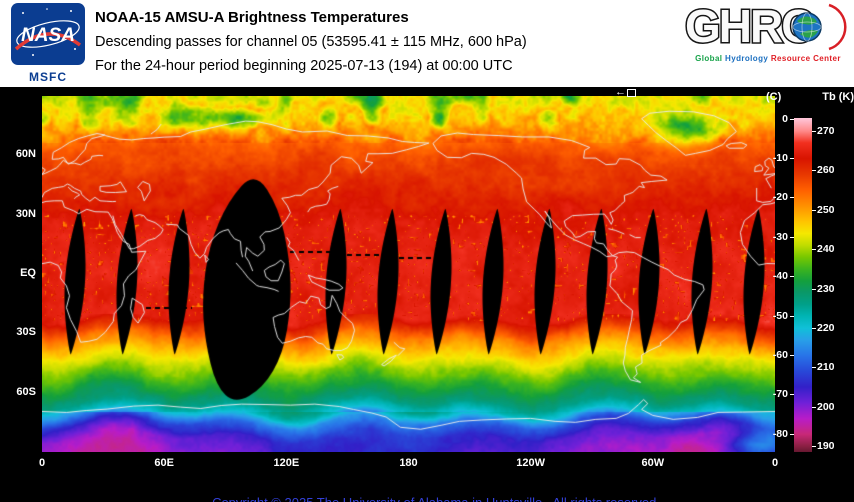 The height and width of the screenshot is (502, 854). I want to click on nasa-wordmark: NASA, so click(48, 35).